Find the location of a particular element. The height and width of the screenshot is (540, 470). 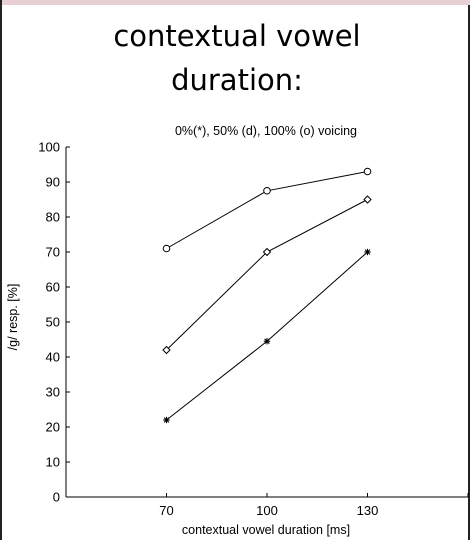

y-tick-label: 0 is located at coordinates (56, 497).